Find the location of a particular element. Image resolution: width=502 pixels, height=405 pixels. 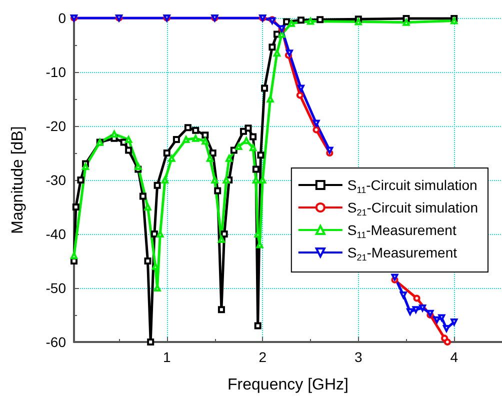

y-axis-title: Magnitude [dB] is located at coordinates (18, 180).